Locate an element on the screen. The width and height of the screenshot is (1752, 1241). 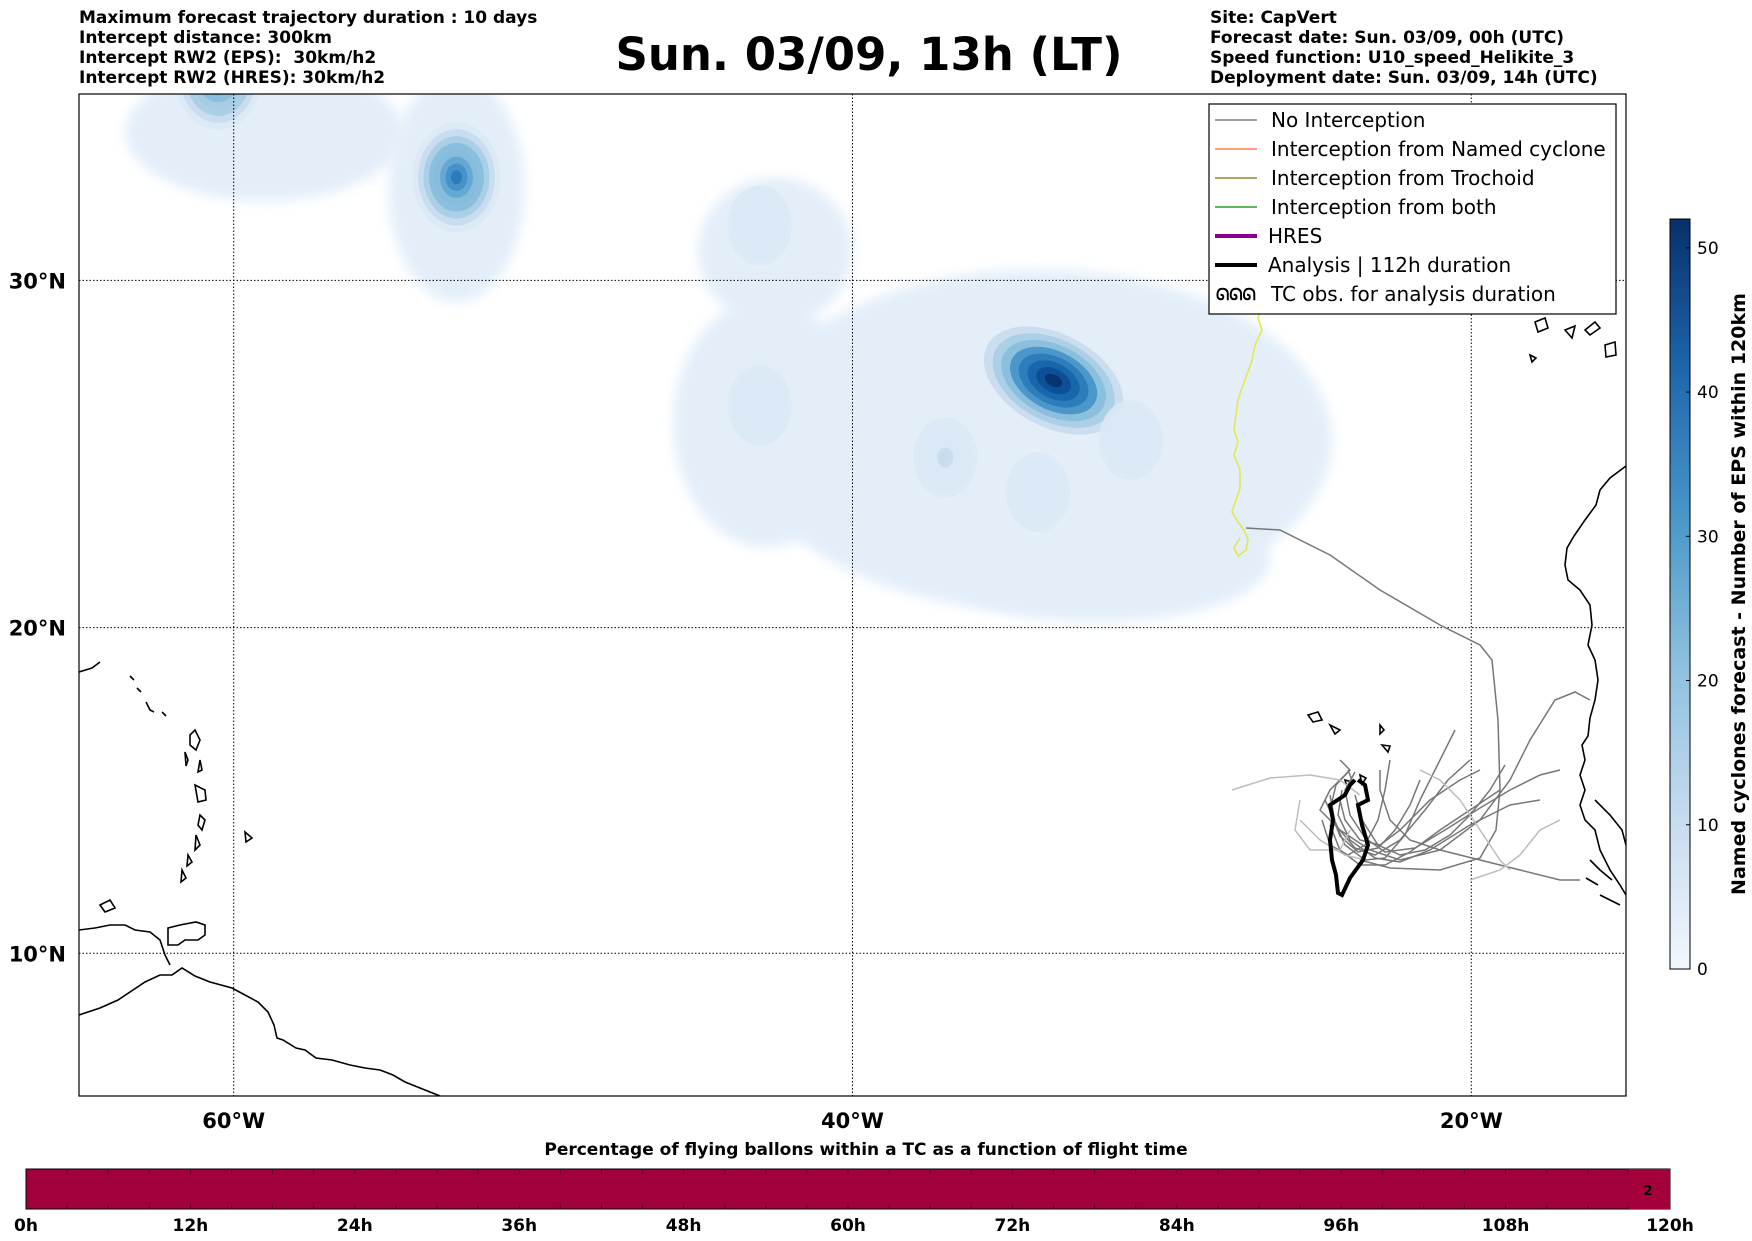
colorbar-ticks: 0 10 20 30 40 50 is located at coordinates (1702, 609).